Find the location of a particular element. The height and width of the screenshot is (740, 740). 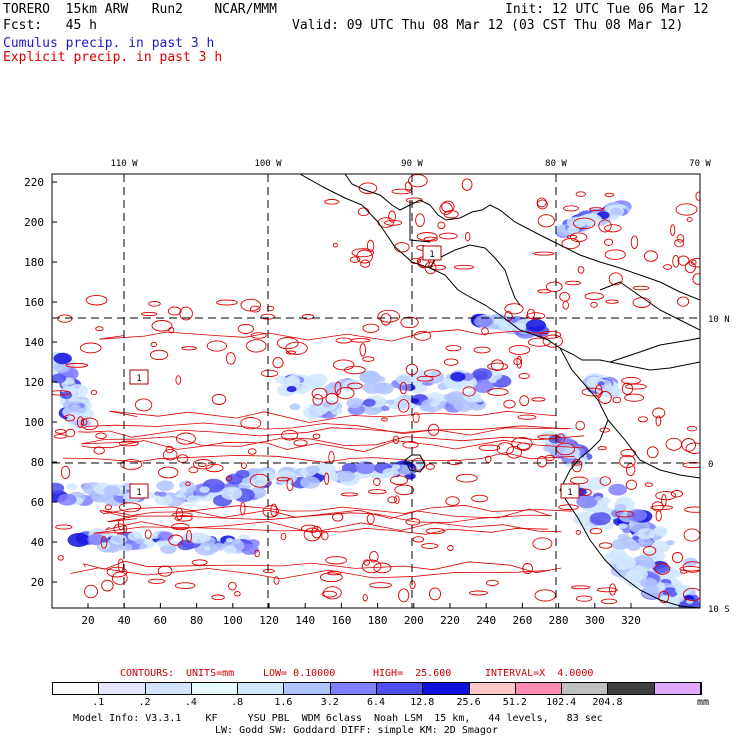

legend-explicit: Explicit precip. in past 3 h is located at coordinates (113, 57).